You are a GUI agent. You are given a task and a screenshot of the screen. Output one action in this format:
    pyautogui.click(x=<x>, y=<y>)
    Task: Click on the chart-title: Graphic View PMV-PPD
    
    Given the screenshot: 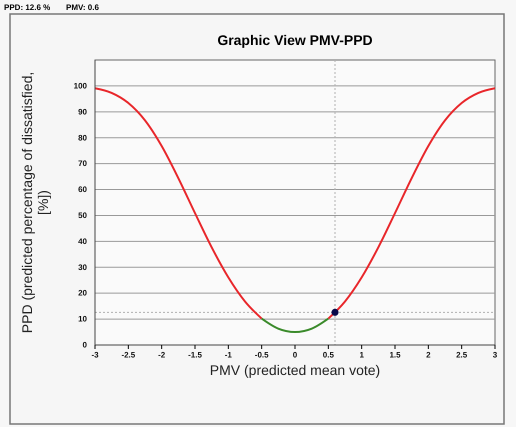 What is the action you would take?
    pyautogui.click(x=295, y=40)
    